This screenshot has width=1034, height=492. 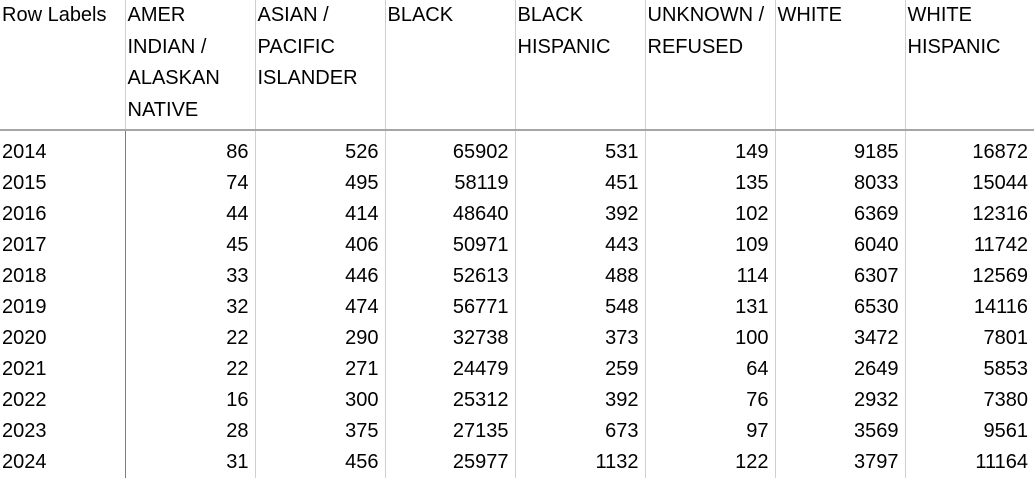 I want to click on table-cell: 531, so click(x=579, y=149).